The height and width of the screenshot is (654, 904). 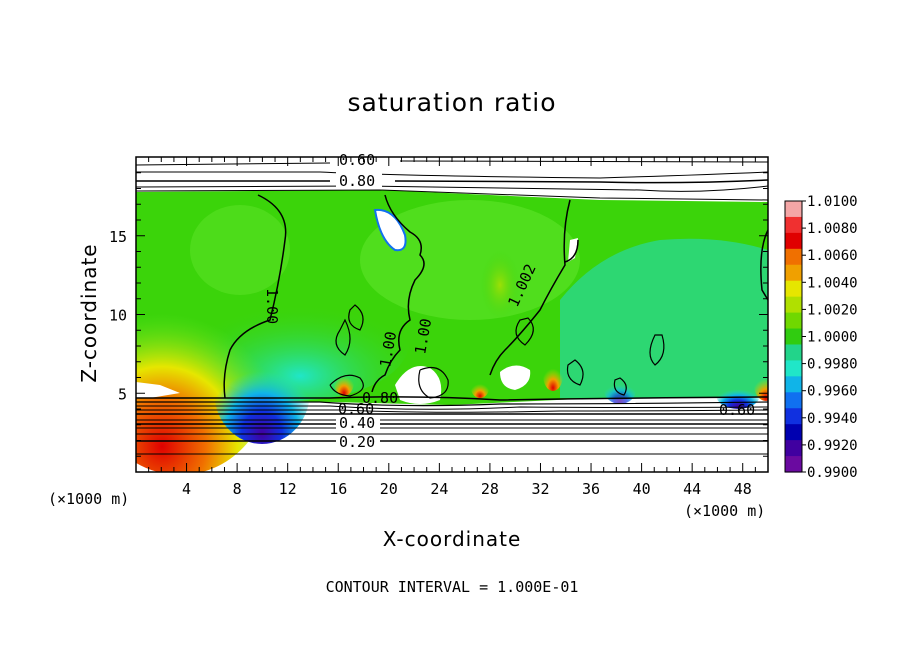 What do you see at coordinates (118, 237) in the screenshot?
I see `y-tick-label: 15` at bounding box center [118, 237].